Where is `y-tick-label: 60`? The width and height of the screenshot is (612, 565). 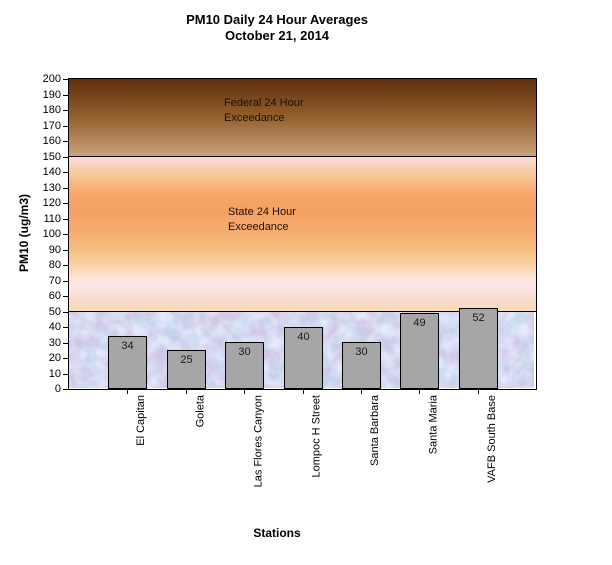 y-tick-label: 60 is located at coordinates (54, 296).